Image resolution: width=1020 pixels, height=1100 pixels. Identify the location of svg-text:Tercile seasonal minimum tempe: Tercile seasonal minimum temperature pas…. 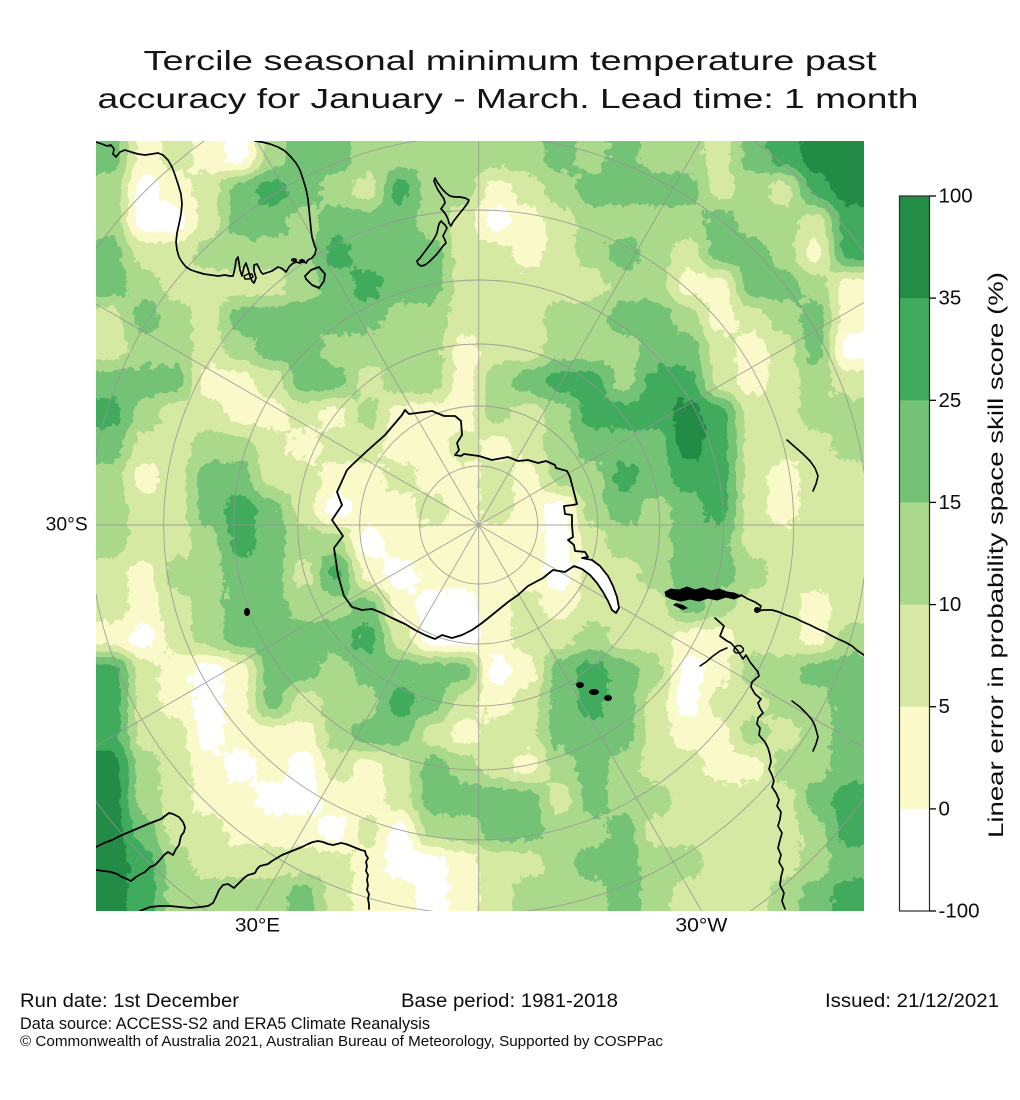
(510, 60).